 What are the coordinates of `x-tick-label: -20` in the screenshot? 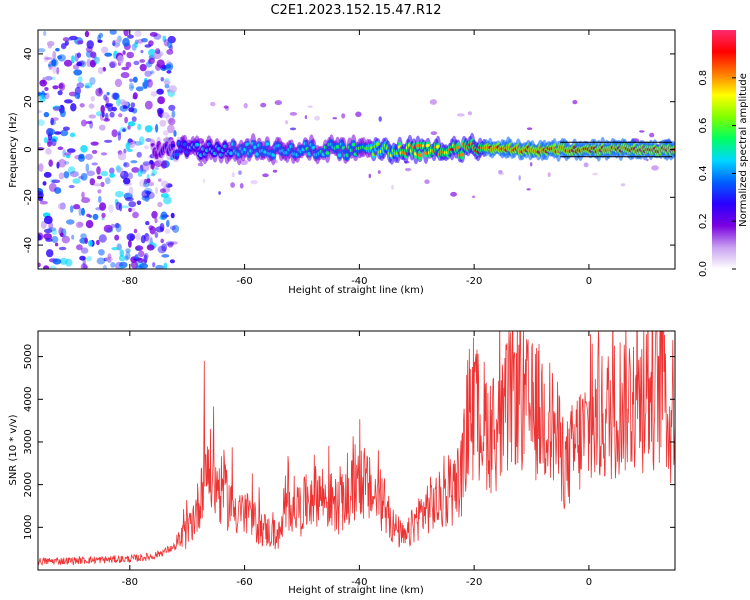 It's located at (474, 582).